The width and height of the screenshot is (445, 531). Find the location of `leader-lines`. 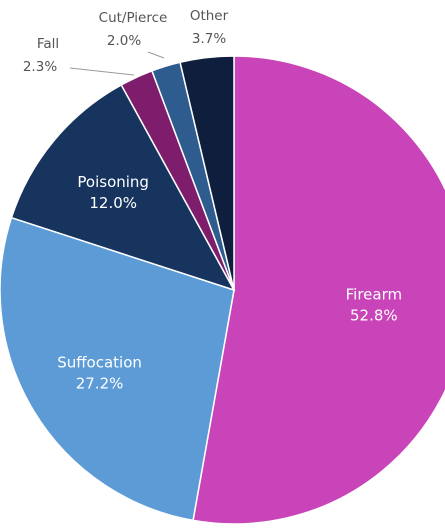

leader-lines is located at coordinates (117, 63).